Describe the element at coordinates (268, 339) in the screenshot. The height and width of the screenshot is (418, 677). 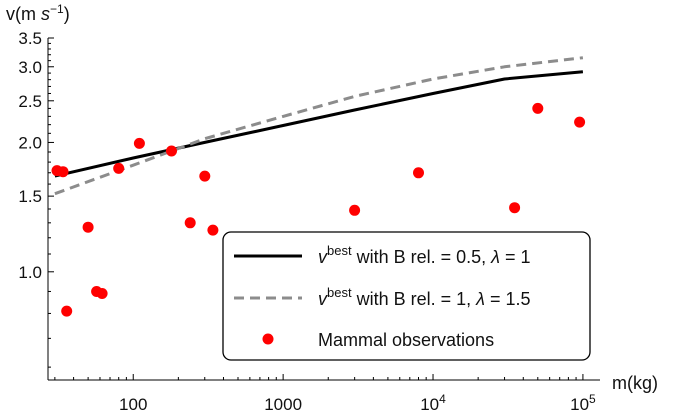
I see `legend-marker-observation` at that location.